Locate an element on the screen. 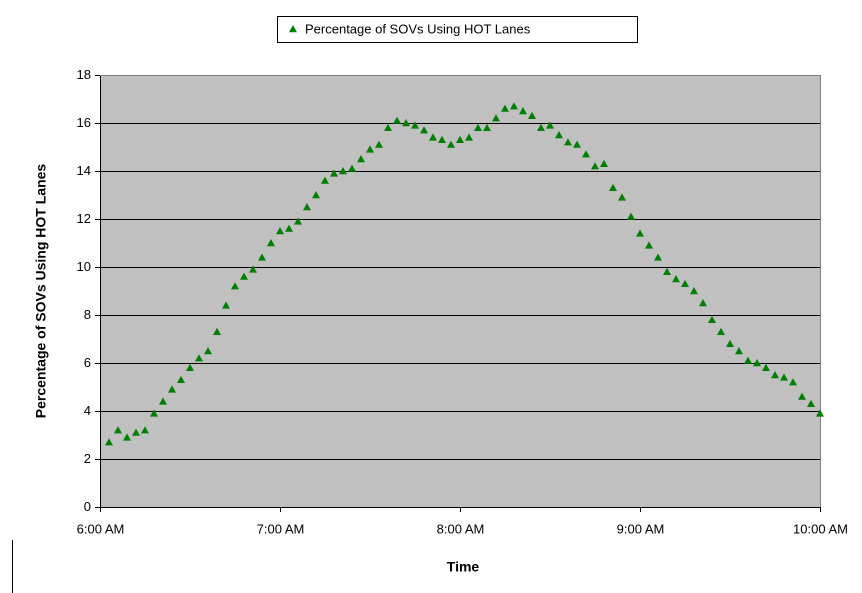 The width and height of the screenshot is (862, 593). y-tick-label: 10 is located at coordinates (84, 266).